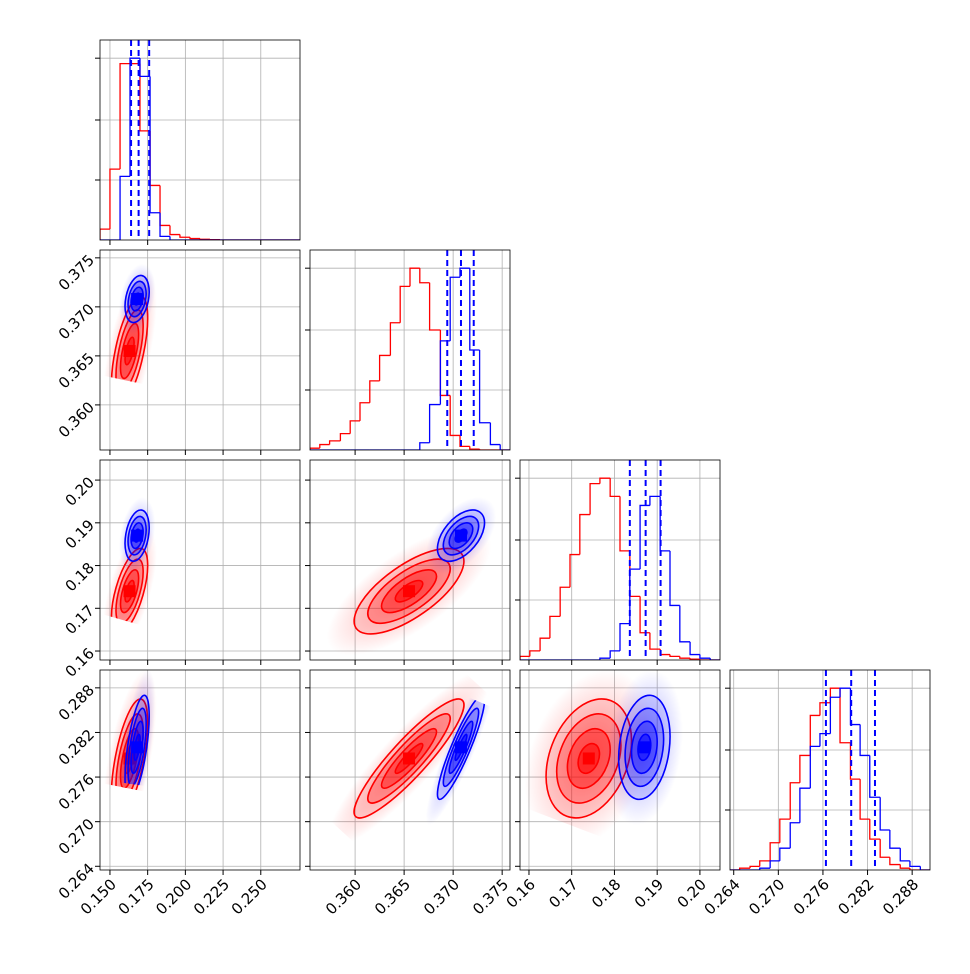 This screenshot has width=970, height=974. Describe the element at coordinates (76, 747) in the screenshot. I see `y-tick-label: 0.282` at that location.